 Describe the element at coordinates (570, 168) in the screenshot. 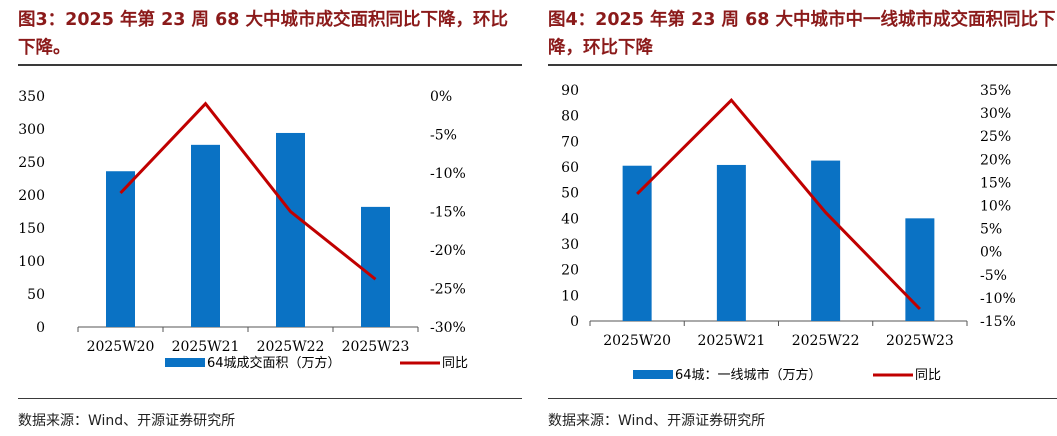

I see `y-axis-tick-label: 60` at that location.